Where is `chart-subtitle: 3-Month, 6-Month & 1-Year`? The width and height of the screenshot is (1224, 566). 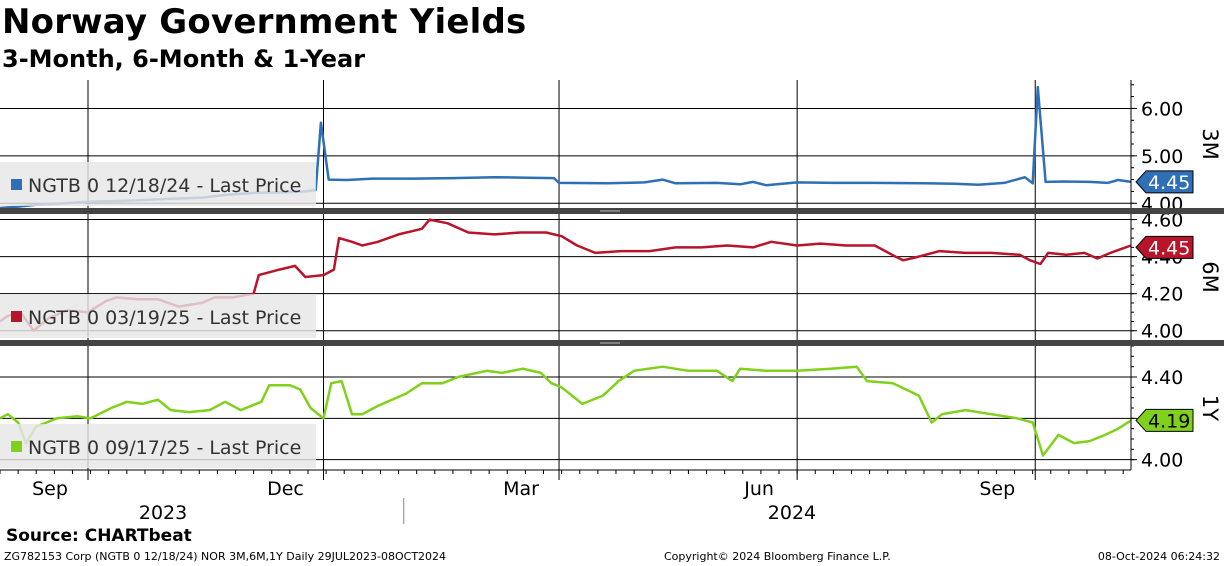
chart-subtitle: 3-Month, 6-Month & 1-Year is located at coordinates (184, 59).